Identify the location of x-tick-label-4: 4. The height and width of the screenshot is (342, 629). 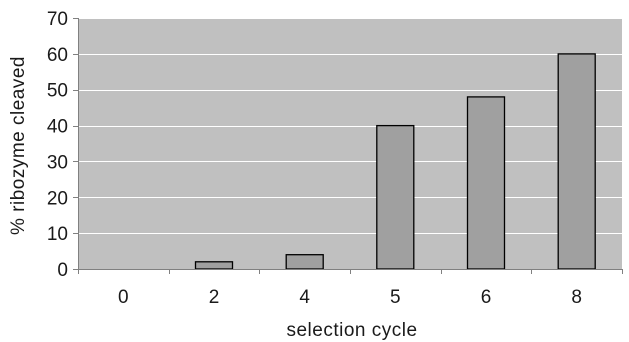
(304, 297).